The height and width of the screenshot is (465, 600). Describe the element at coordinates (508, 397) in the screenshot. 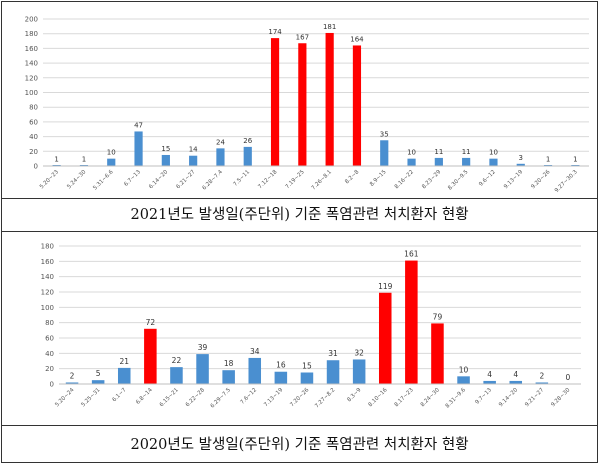

I see `x-tick-label: 9.14~20` at that location.